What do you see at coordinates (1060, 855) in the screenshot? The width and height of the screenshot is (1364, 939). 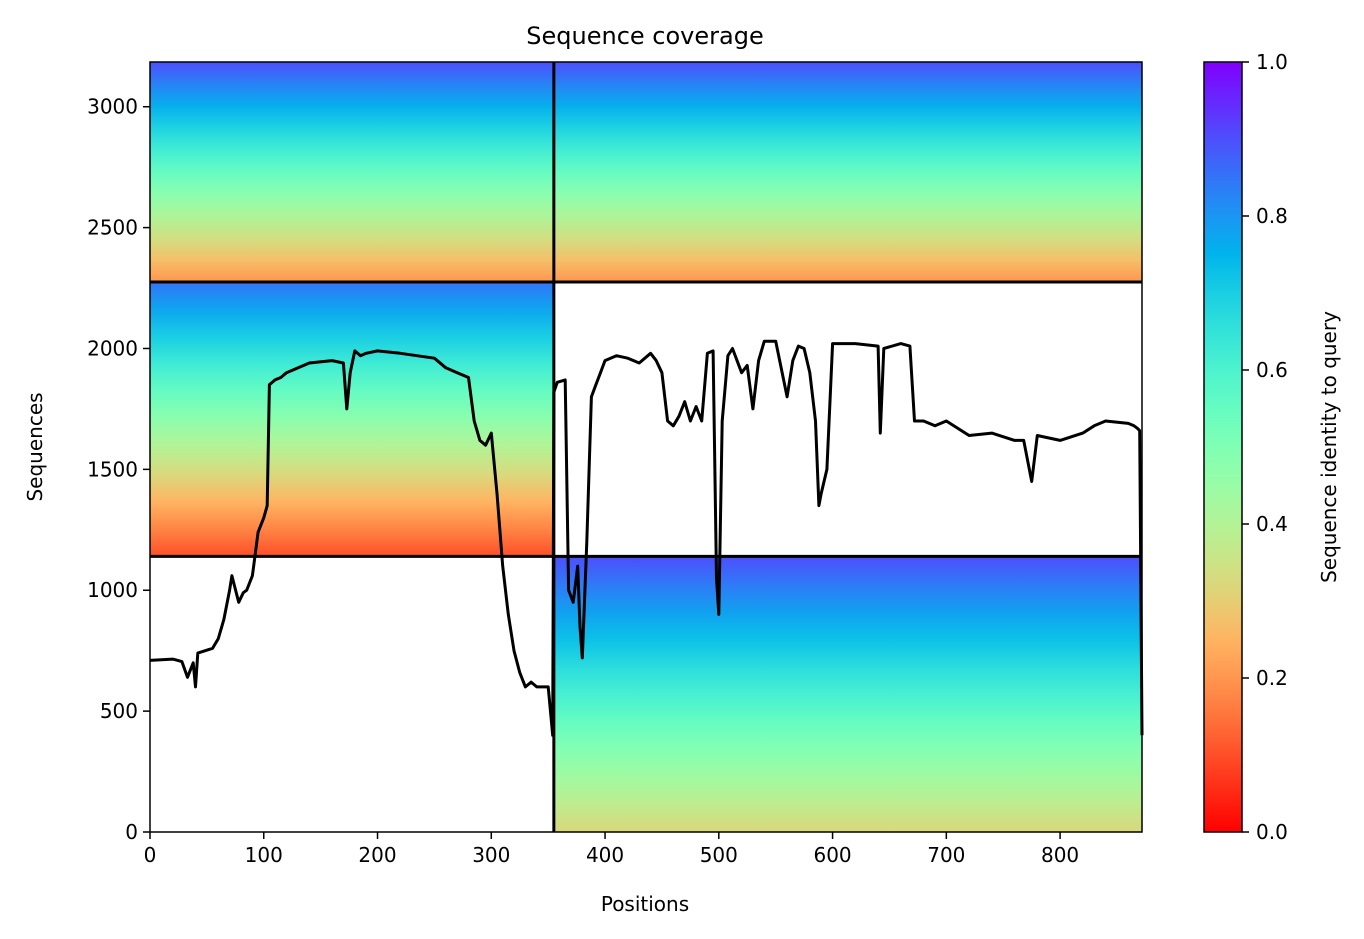 I see `x-tick-label: 800` at bounding box center [1060, 855].